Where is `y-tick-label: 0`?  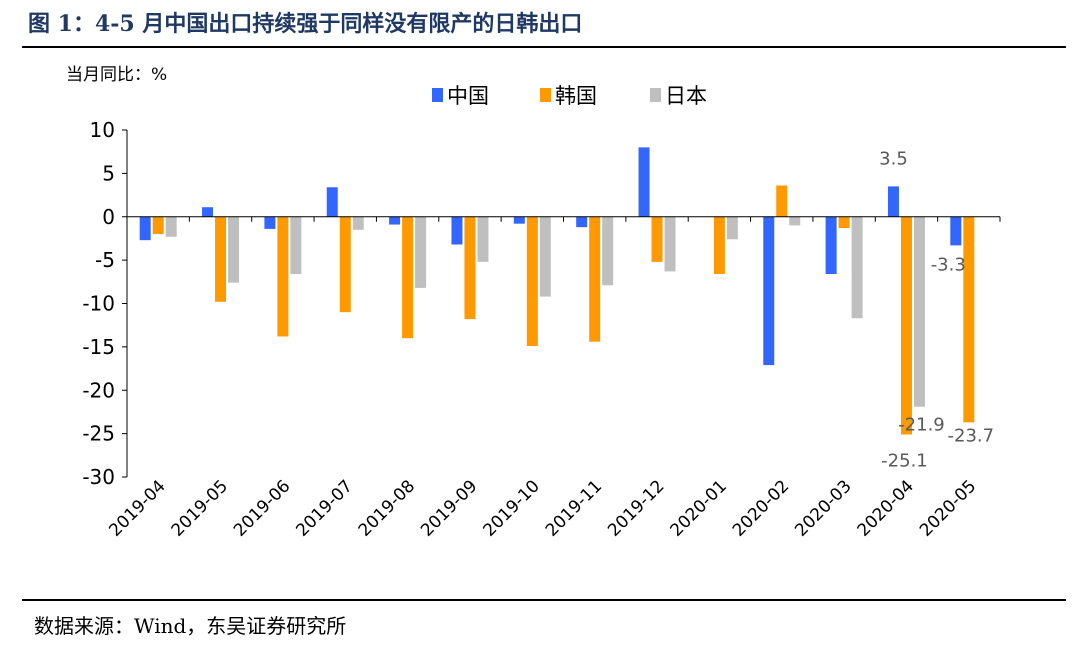 y-tick-label: 0 is located at coordinates (108, 217).